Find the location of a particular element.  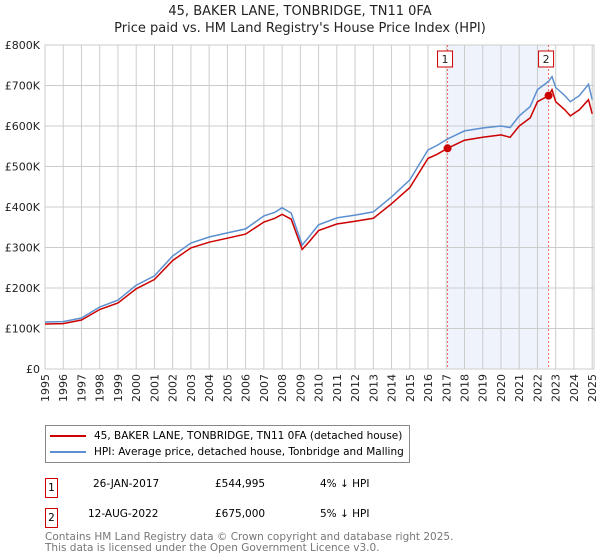

x-tick-label: 1997 is located at coordinates (81, 388).